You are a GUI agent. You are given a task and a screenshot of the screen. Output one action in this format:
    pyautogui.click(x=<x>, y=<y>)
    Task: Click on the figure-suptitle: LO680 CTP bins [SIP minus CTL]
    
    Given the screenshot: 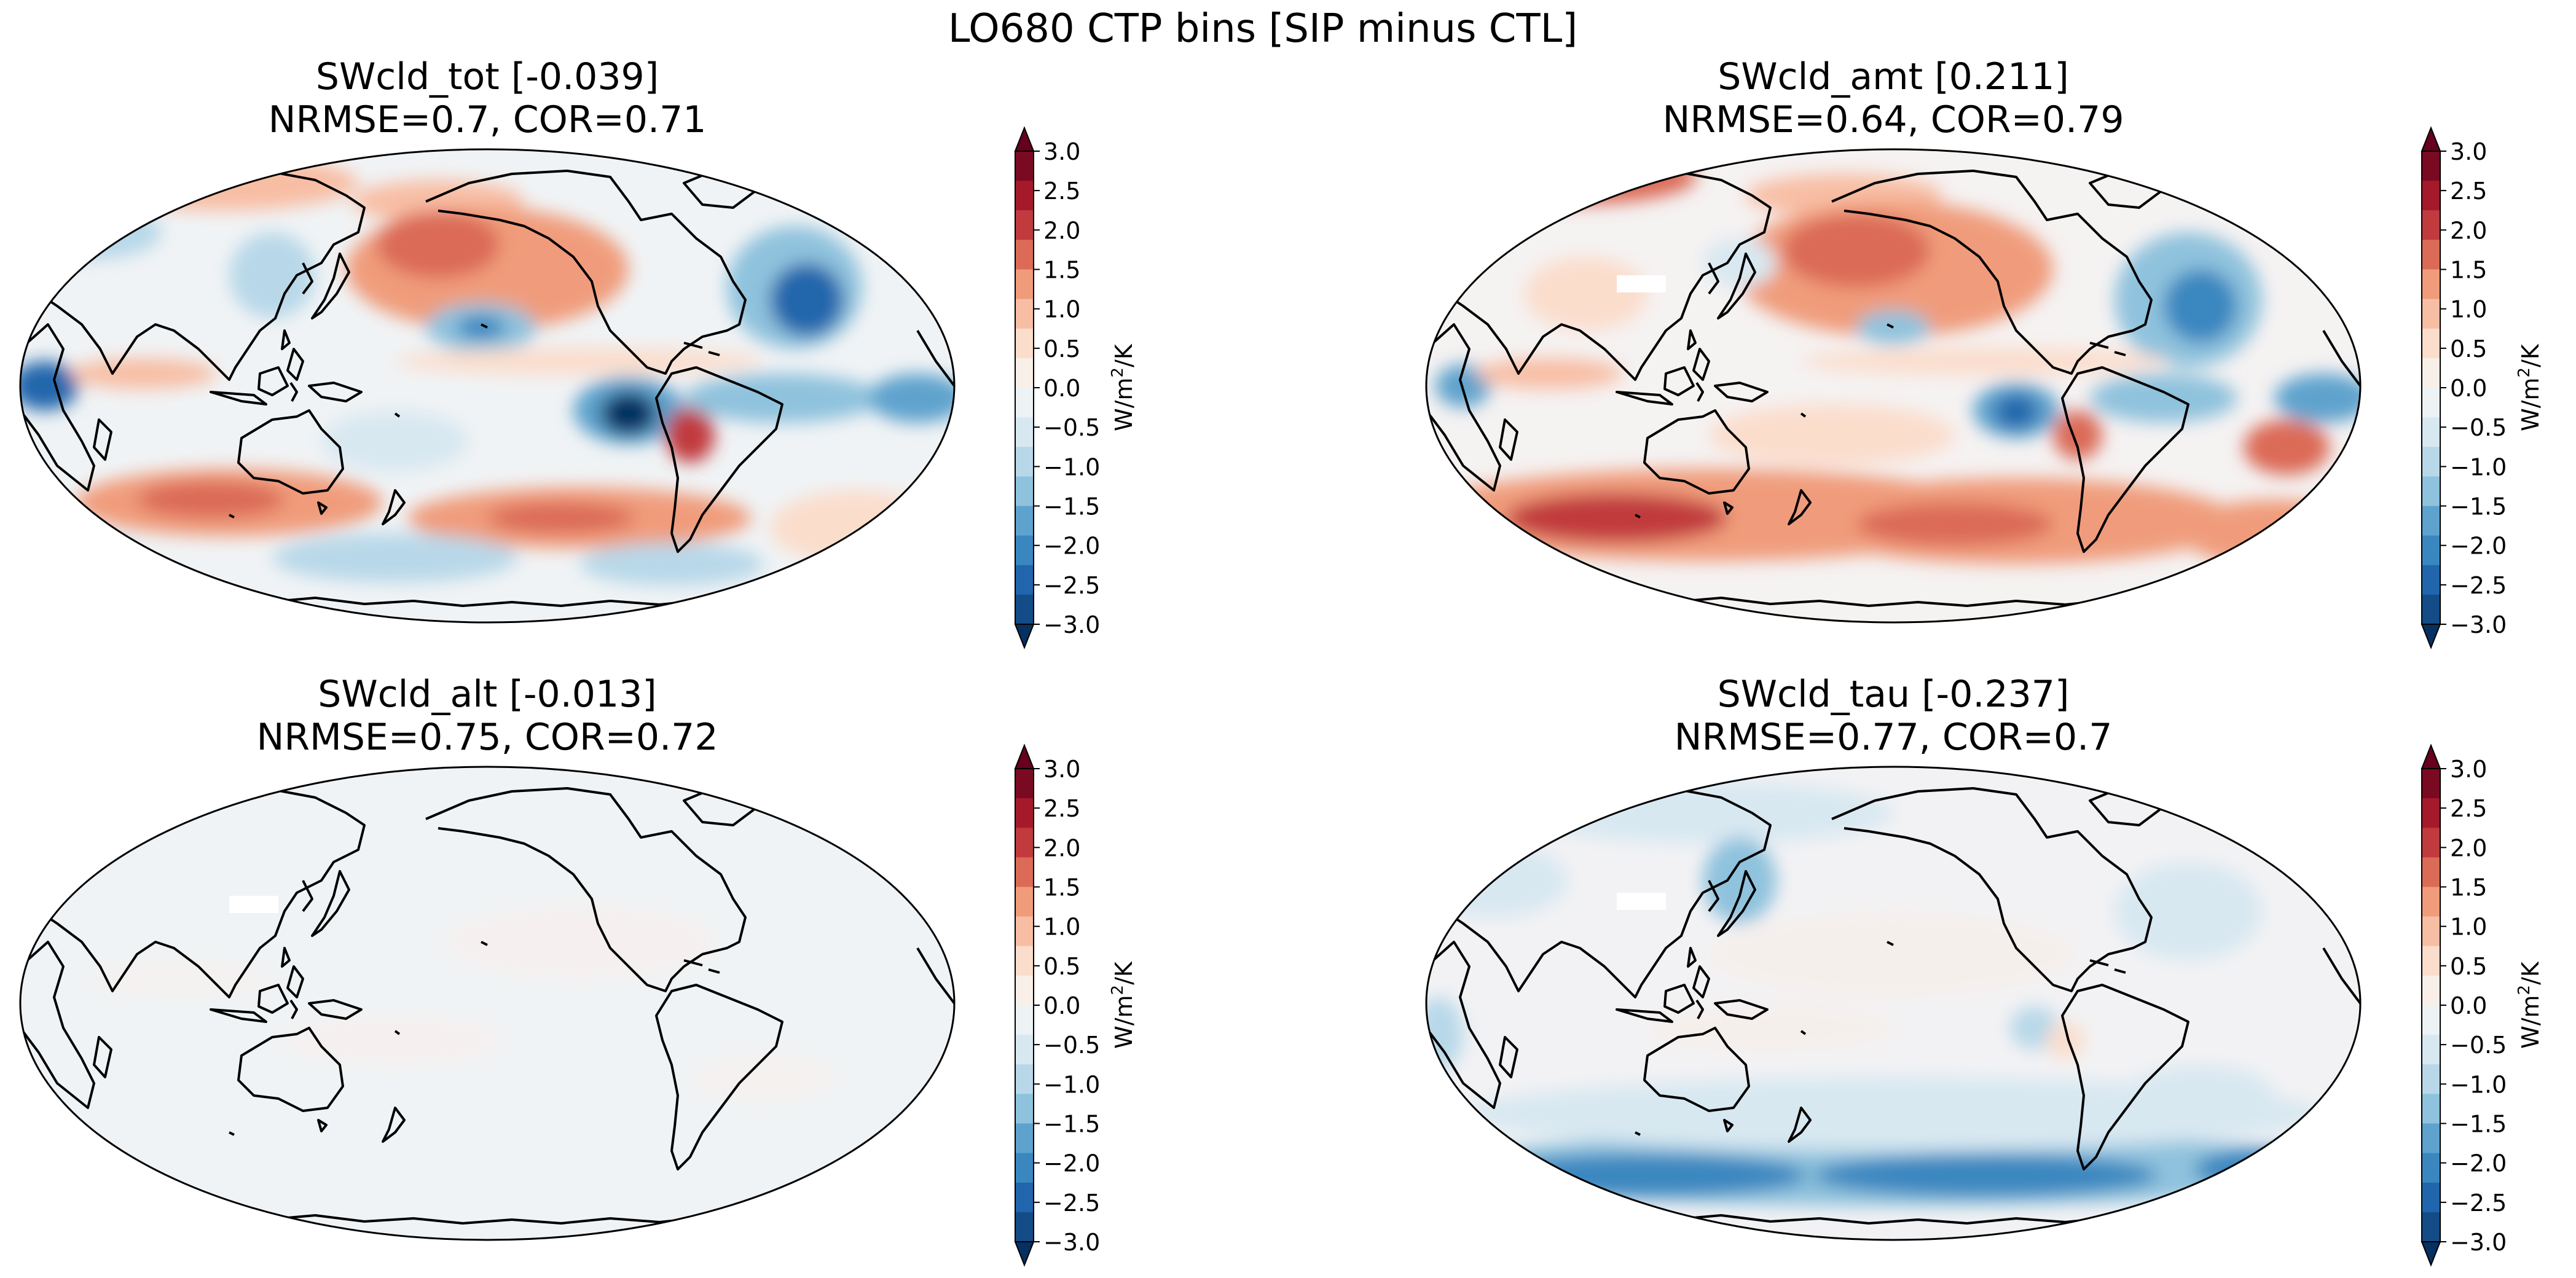 What is the action you would take?
    pyautogui.click(x=1262, y=29)
    